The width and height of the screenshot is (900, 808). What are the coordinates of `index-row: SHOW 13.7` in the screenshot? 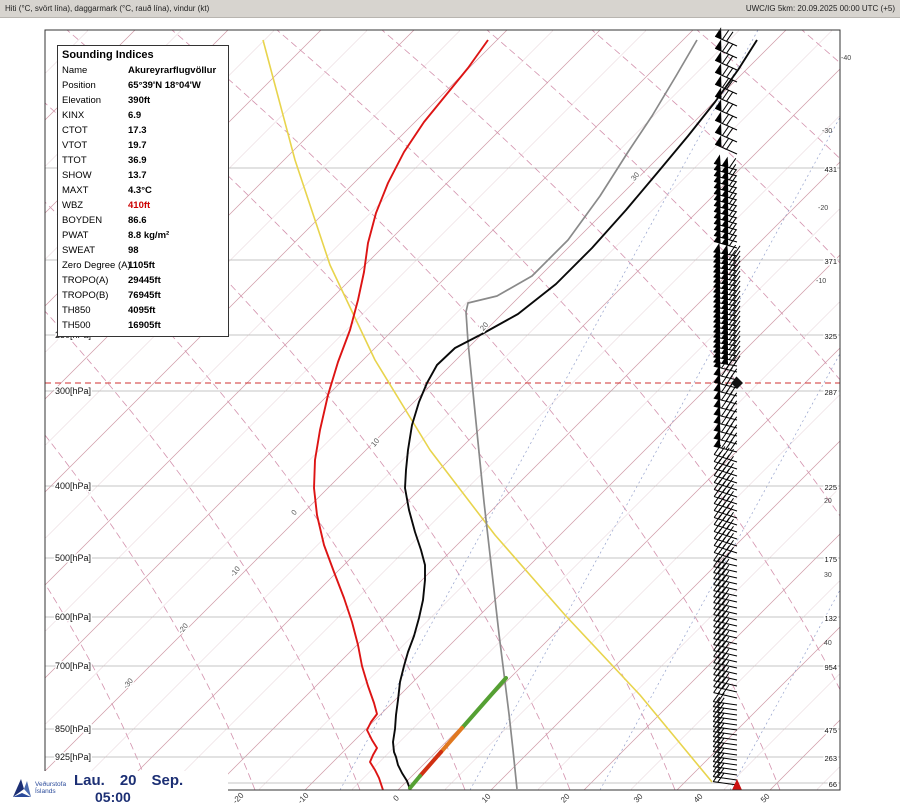 It's located at (104, 175).